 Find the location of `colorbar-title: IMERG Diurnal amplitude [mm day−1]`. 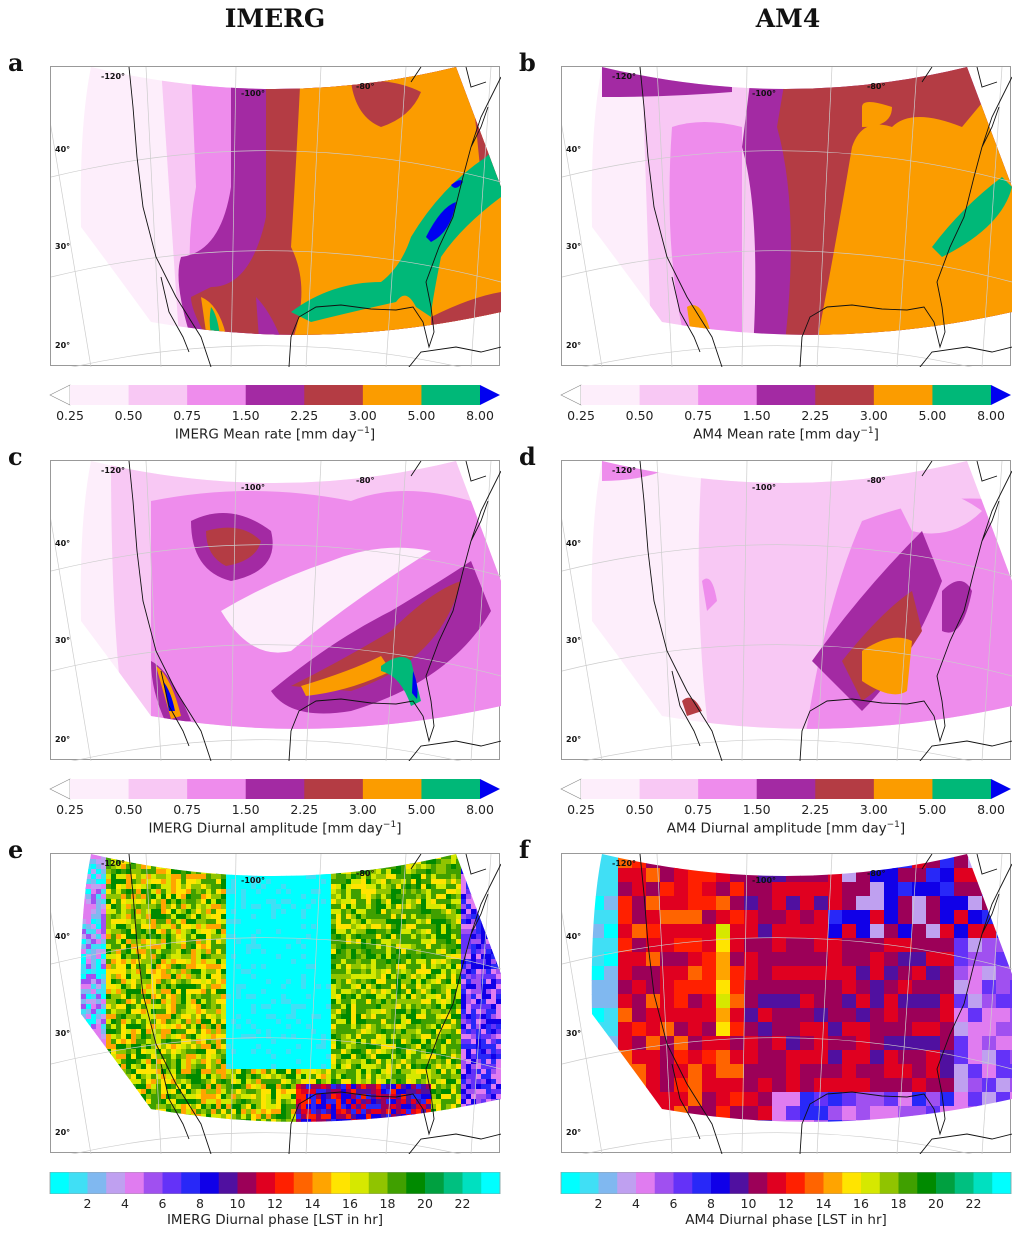

colorbar-title: IMERG Diurnal amplitude [mm day−1] is located at coordinates (275, 828).